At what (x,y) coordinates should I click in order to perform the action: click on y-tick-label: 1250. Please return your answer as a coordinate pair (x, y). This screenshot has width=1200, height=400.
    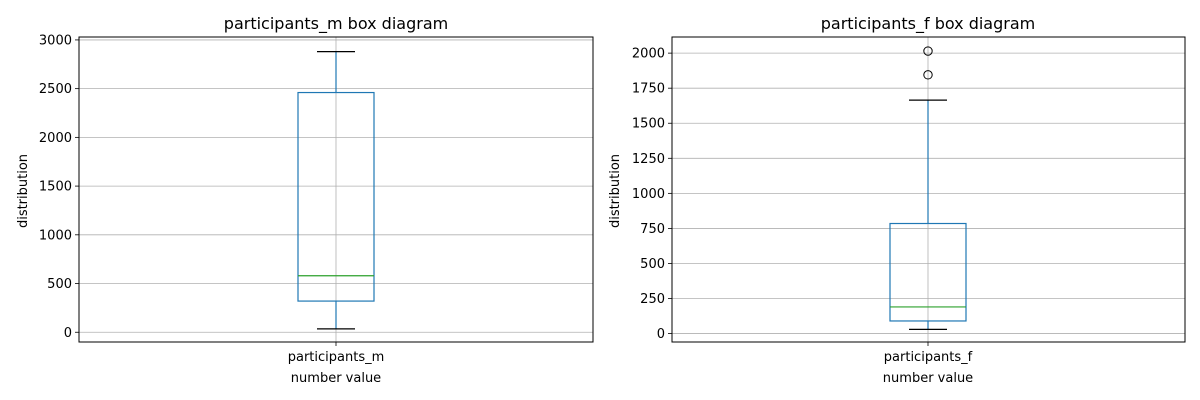
    Looking at the image, I should click on (648, 159).